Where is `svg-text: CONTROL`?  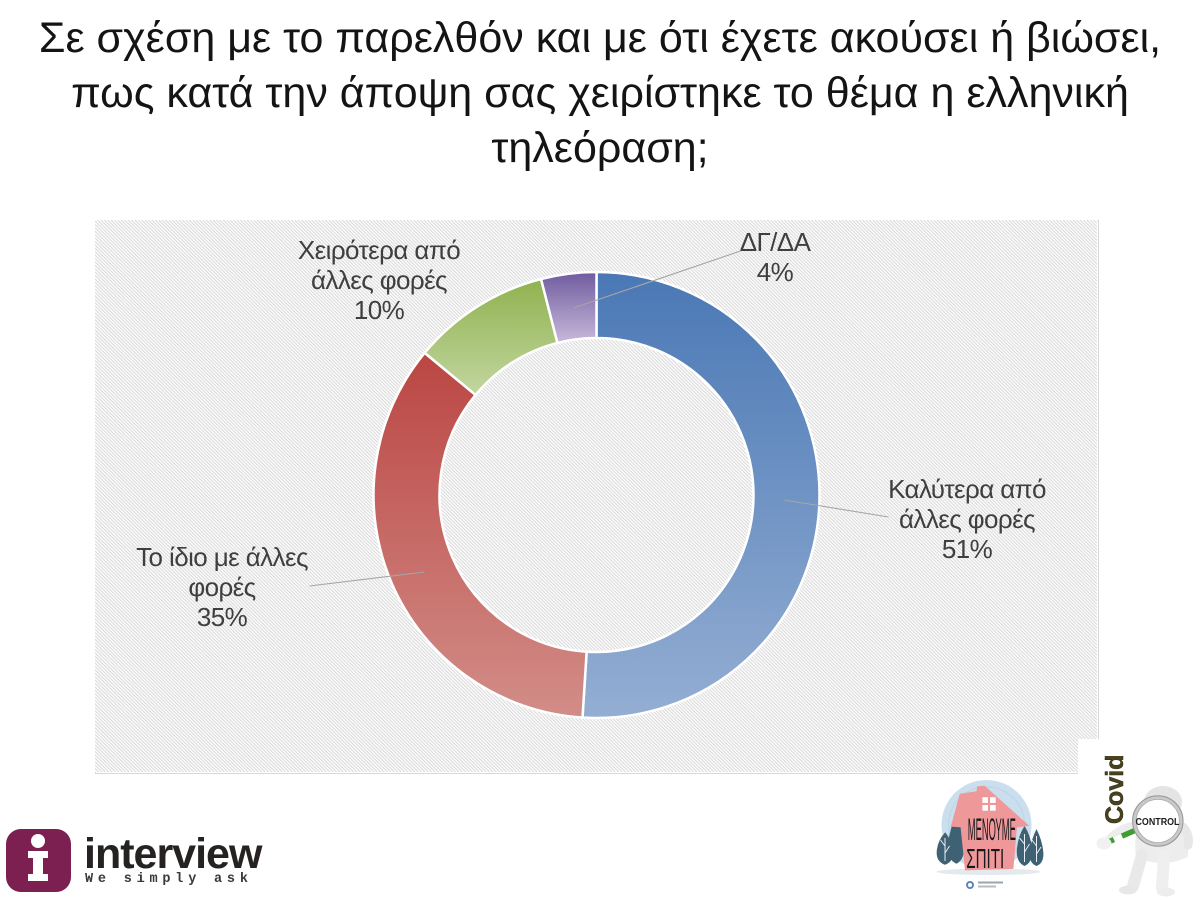 svg-text: CONTROL is located at coordinates (1158, 822).